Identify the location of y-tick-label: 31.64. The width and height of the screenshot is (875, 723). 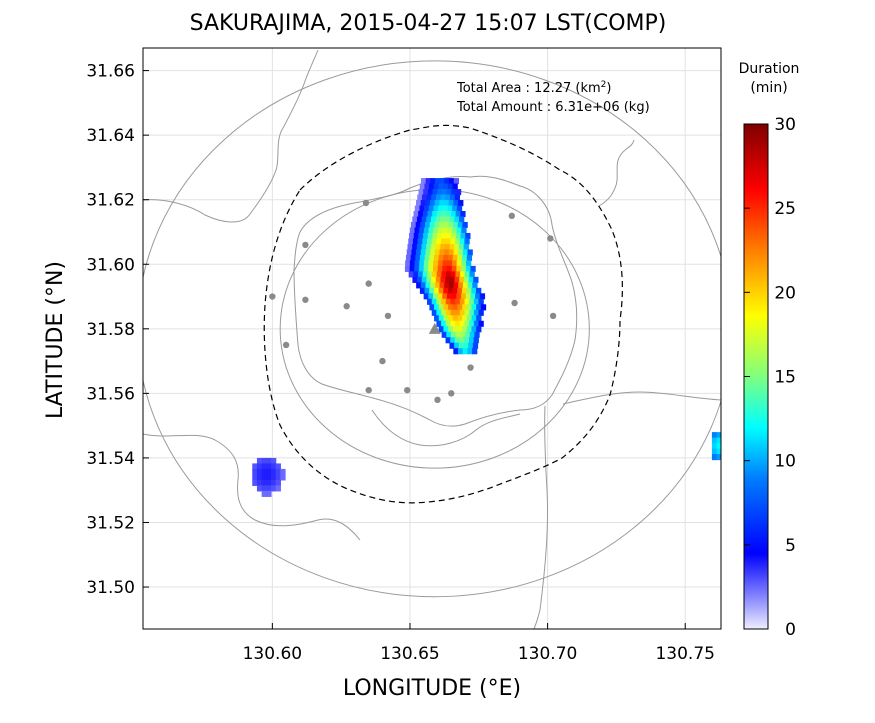
(110, 136).